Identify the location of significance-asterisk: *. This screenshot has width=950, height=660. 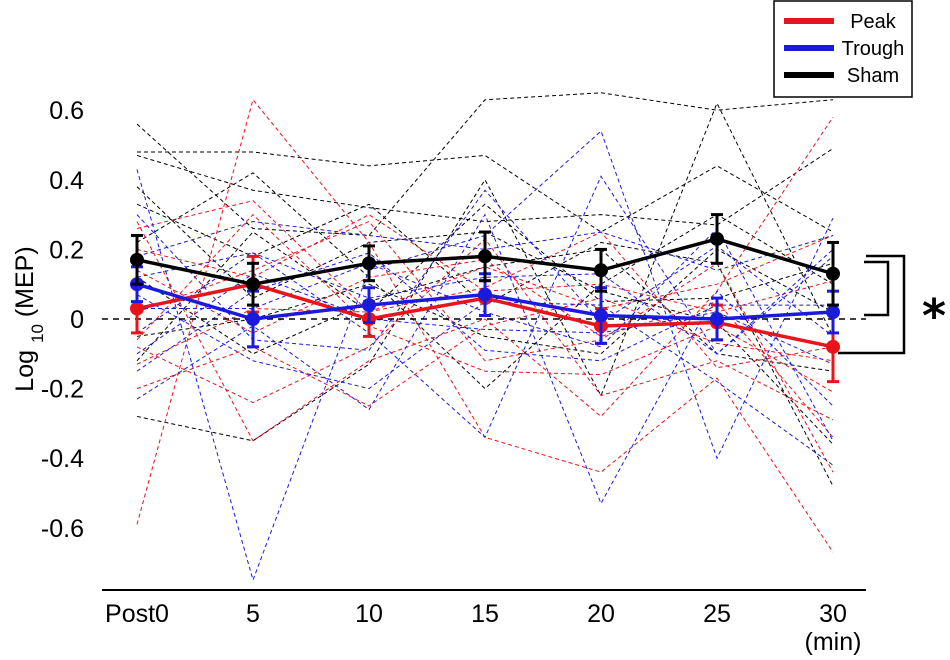
(934, 316).